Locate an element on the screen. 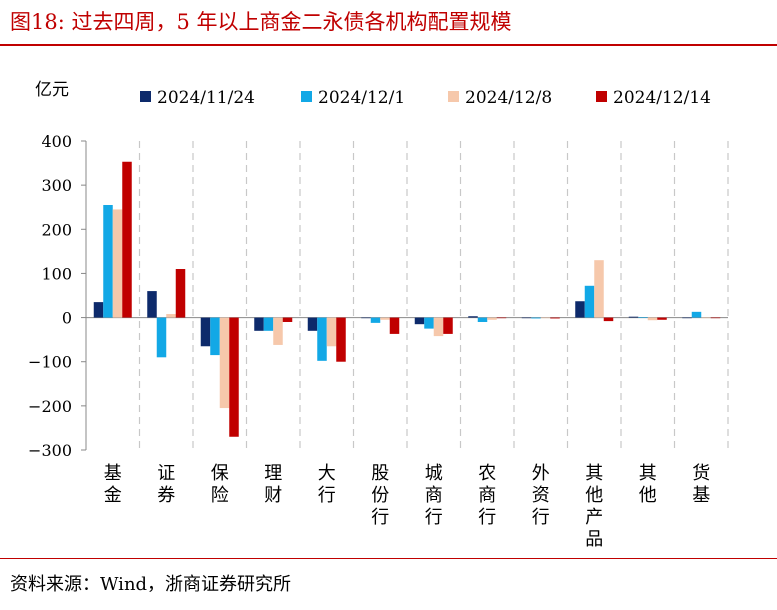  category-label: 产 is located at coordinates (594, 517).